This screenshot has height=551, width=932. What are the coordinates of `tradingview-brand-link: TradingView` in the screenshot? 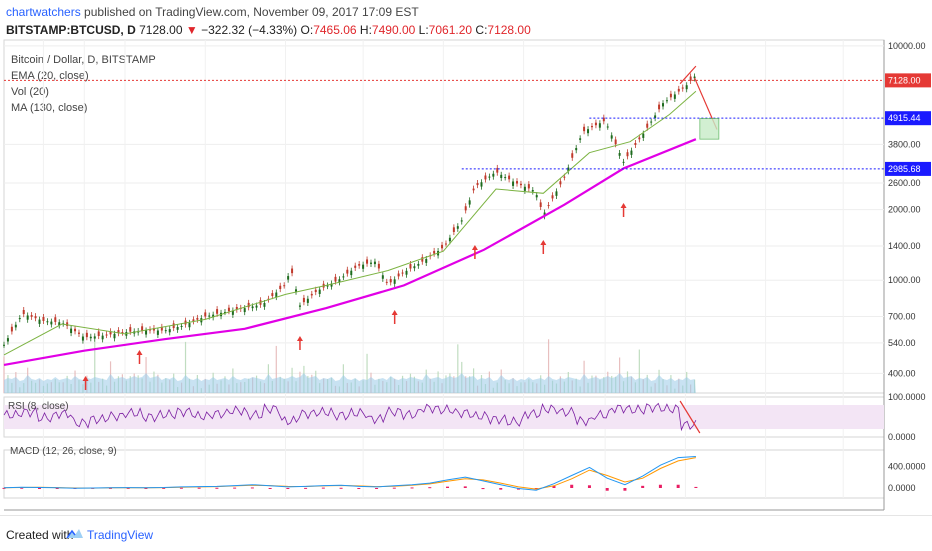 It's located at (120, 535).